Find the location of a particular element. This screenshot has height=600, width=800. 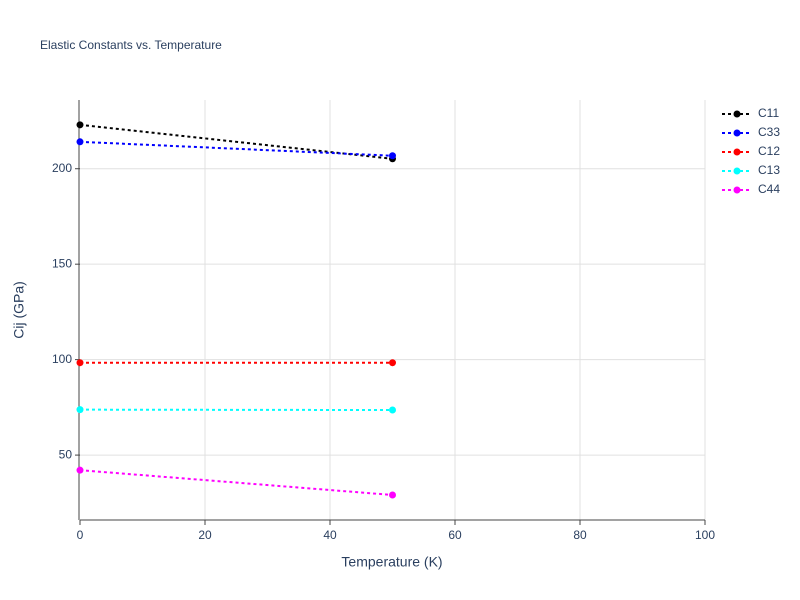

chart-title: Elastic Constants vs. Temperature is located at coordinates (131, 45).